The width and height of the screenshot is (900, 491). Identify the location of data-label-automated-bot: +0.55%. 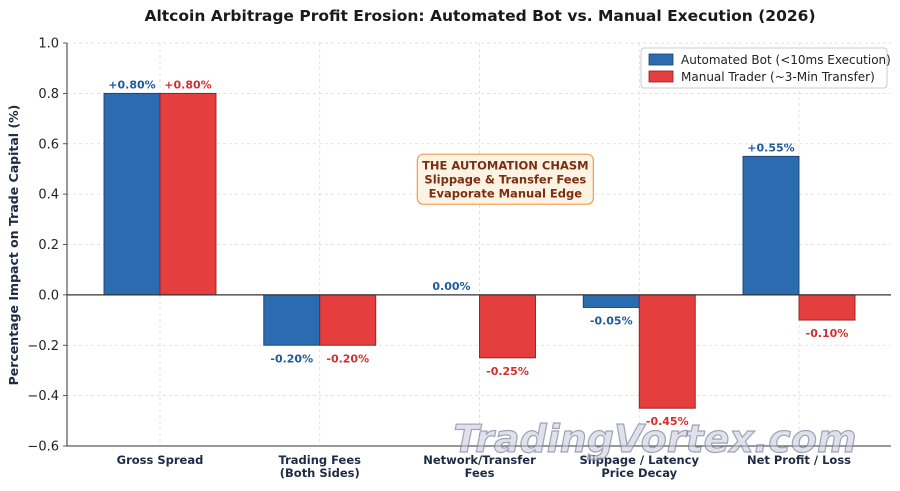
(770, 147).